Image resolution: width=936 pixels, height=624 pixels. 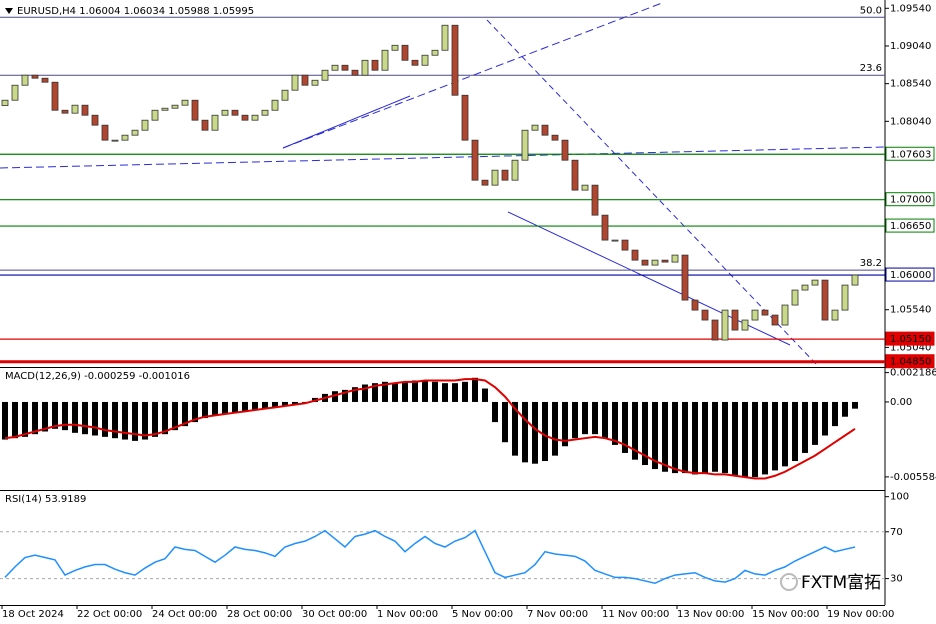 I want to click on y-tick-label: 0.002186, so click(x=913, y=373).